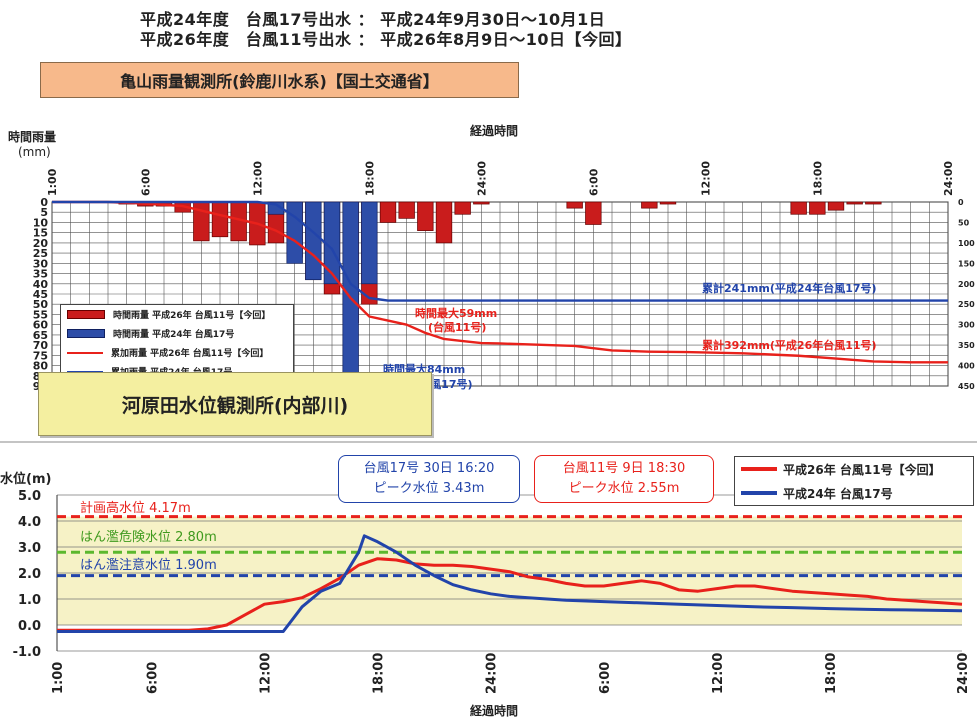 Image resolution: width=977 pixels, height=722 pixels. What do you see at coordinates (41, 345) in the screenshot?
I see `rain-y-tick: 70` at bounding box center [41, 345].